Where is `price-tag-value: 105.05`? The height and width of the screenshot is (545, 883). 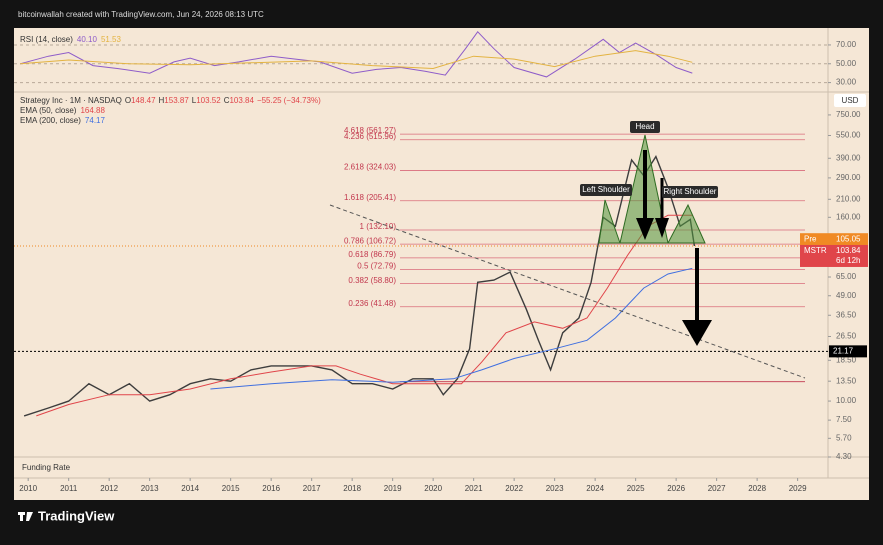
price-tag-value: 105.05 is located at coordinates (848, 238).